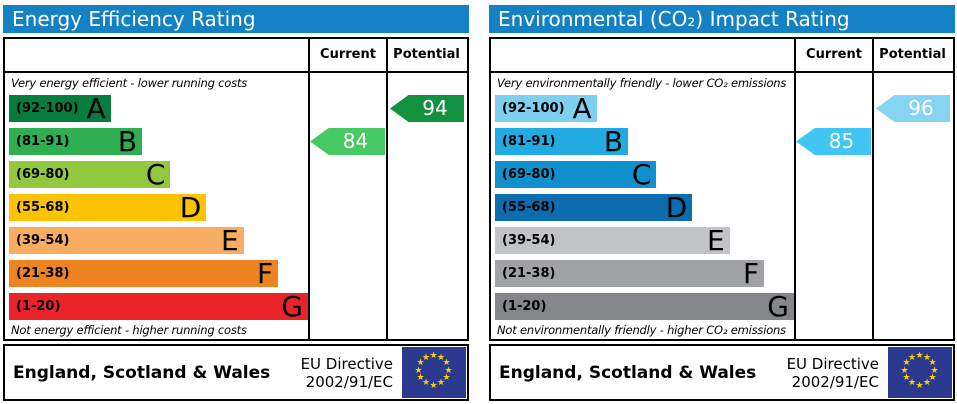 This screenshot has height=404, width=957. I want to click on energy-panel-title: Energy Efficiency Rating, so click(236, 19).